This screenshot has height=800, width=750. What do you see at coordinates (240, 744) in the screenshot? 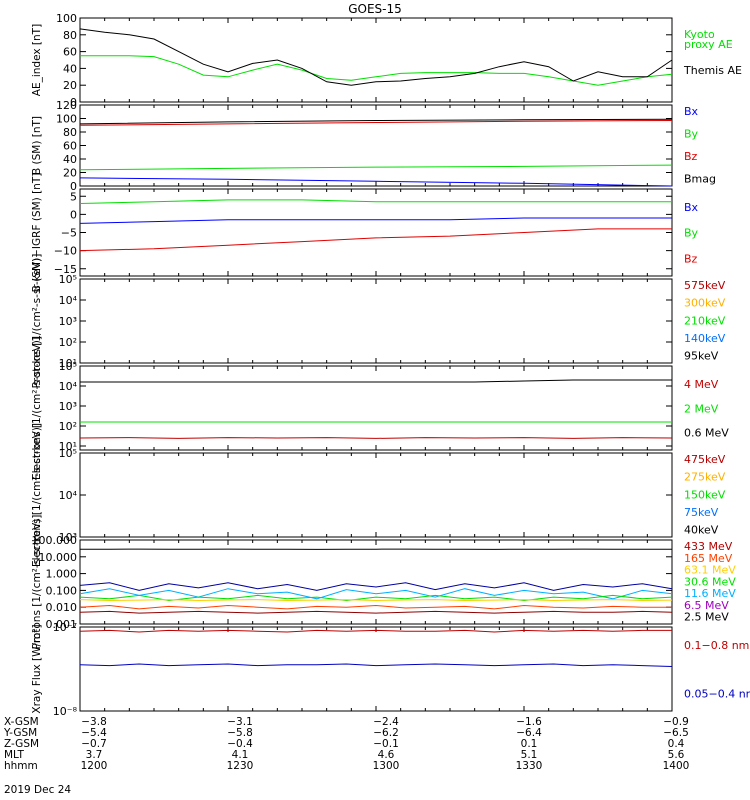
I see `ephemeris-value: −0.4` at bounding box center [240, 744].